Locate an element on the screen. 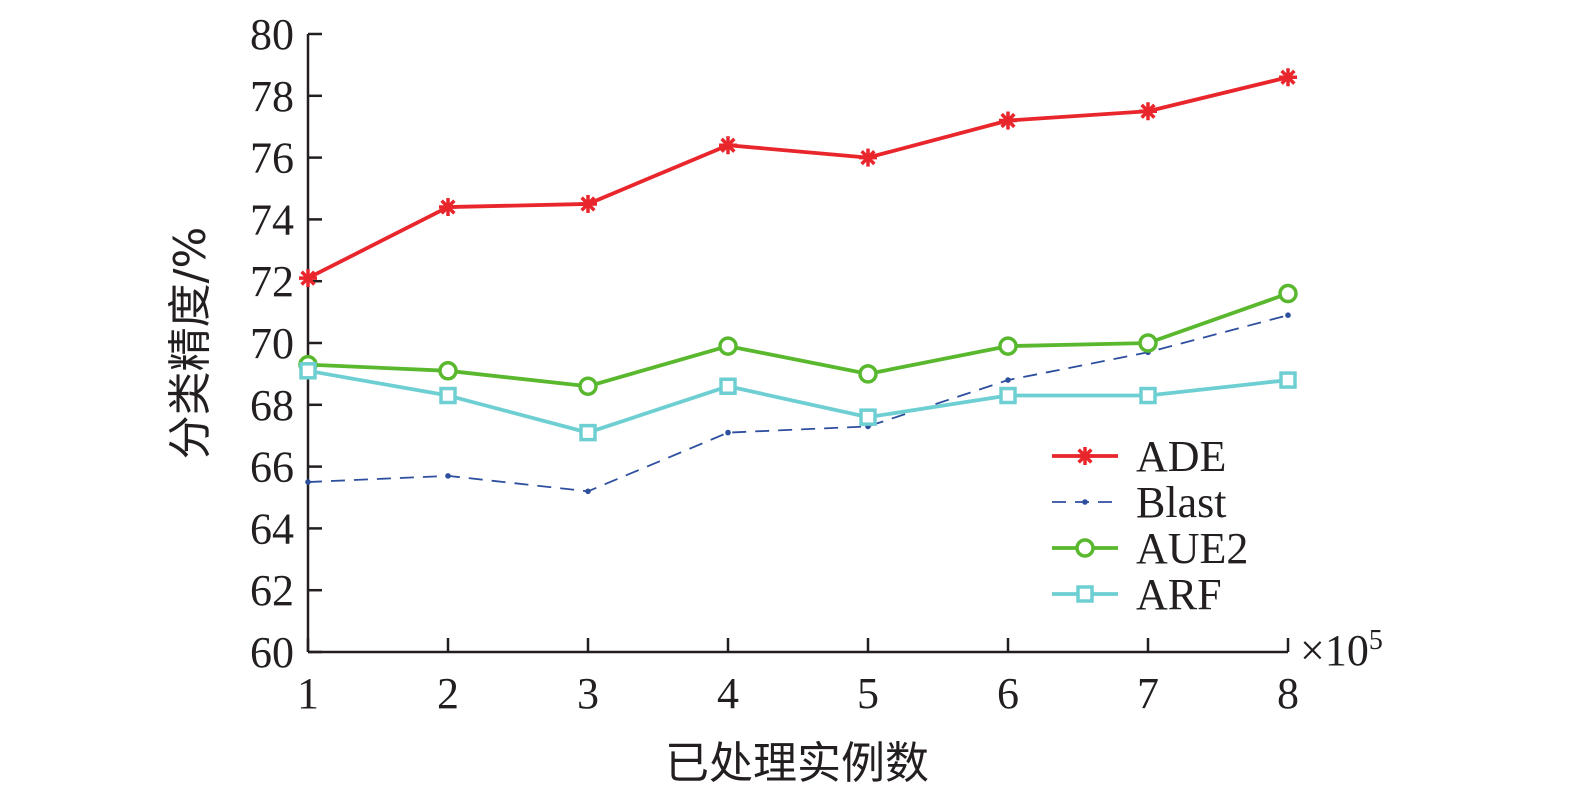 The width and height of the screenshot is (1575, 799). y-tick-label: 66 is located at coordinates (272, 467).